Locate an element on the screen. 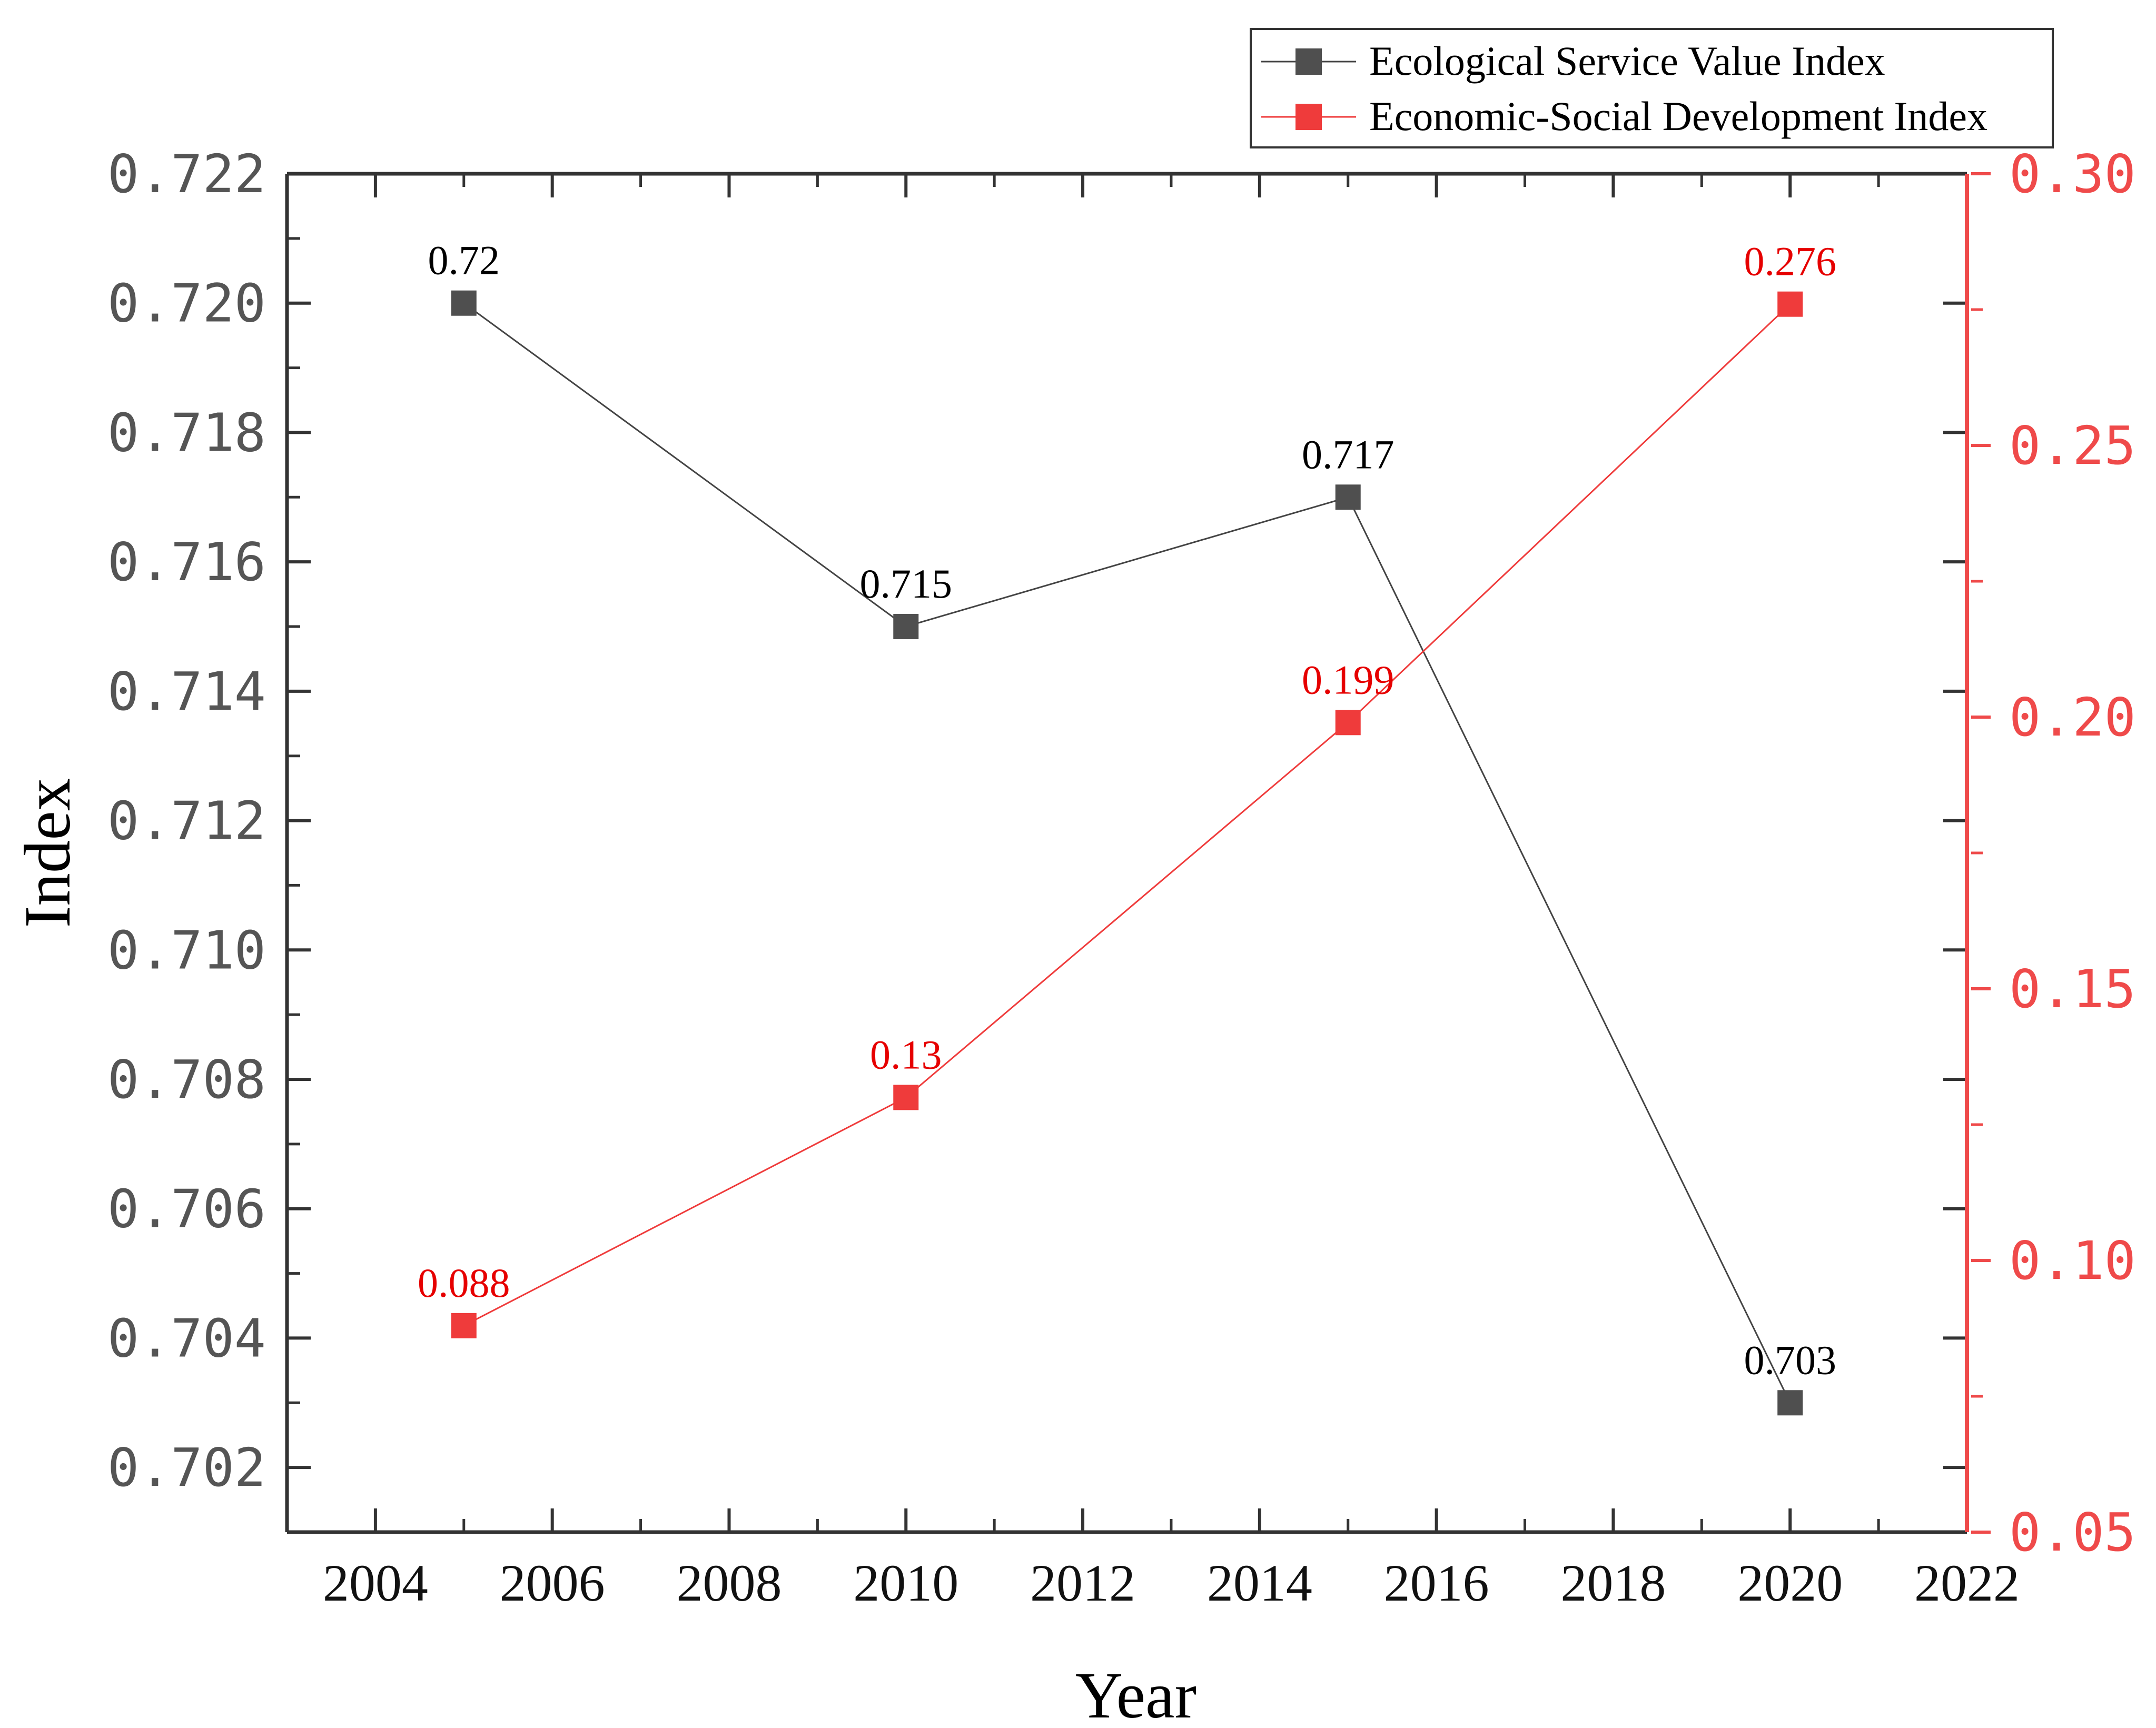 This screenshot has width=2156, height=1728. dev-data-label: 0.199 is located at coordinates (1348, 679).